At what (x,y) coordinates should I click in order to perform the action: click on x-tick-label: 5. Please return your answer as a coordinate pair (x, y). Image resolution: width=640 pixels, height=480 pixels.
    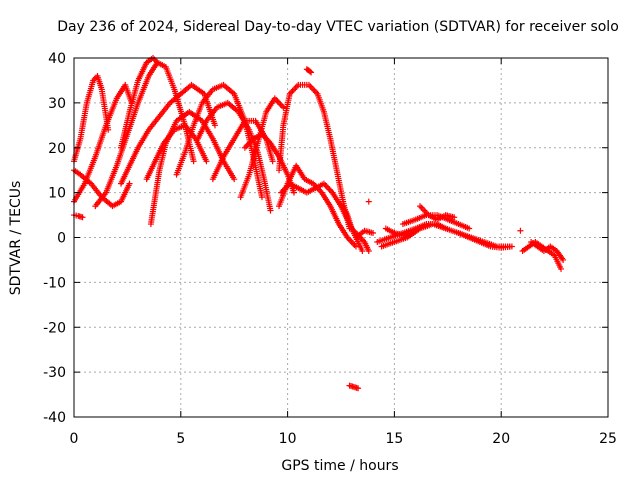
    Looking at the image, I should click on (180, 439).